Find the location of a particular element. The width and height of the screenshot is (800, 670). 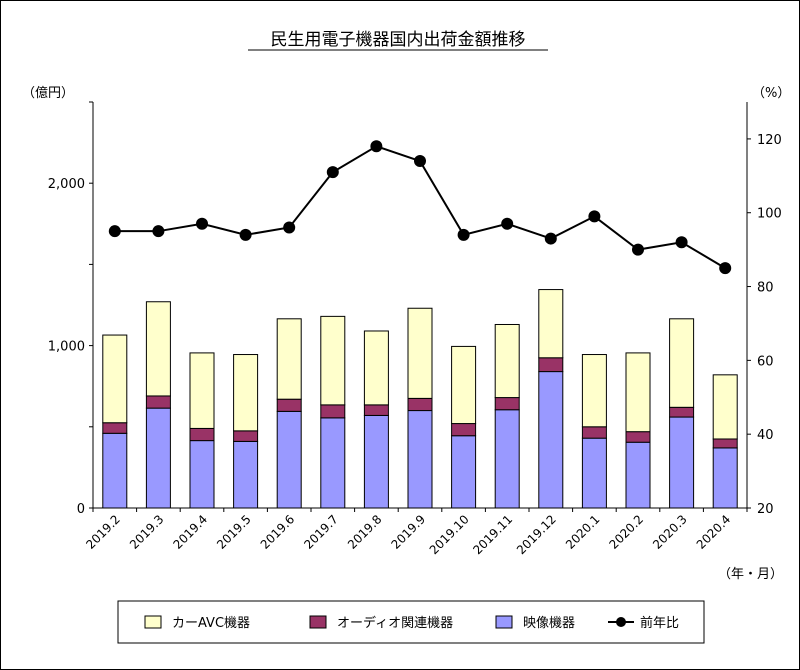

left-tick-label: 2,000 is located at coordinates (66, 184).